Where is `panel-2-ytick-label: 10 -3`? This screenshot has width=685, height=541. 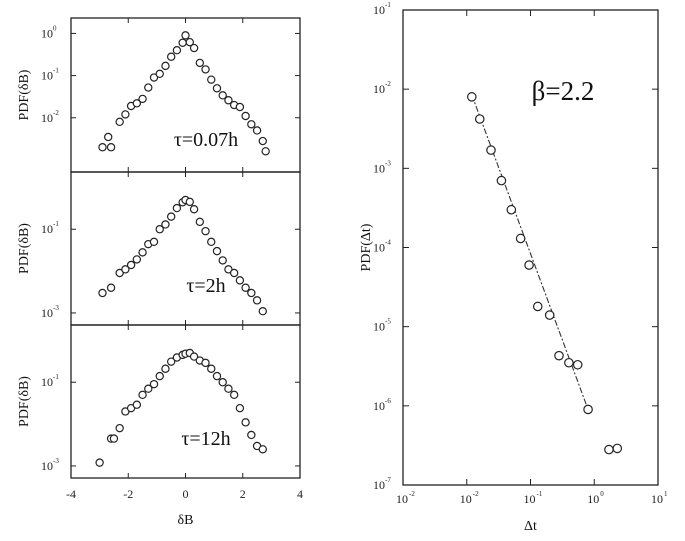
panel-2-ytick-label: 10 -3 is located at coordinates (50, 312).